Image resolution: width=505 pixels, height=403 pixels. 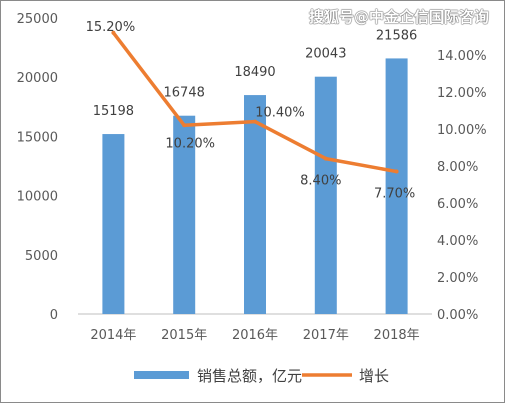 I want to click on legend-swatch-bar, so click(x=161, y=375).